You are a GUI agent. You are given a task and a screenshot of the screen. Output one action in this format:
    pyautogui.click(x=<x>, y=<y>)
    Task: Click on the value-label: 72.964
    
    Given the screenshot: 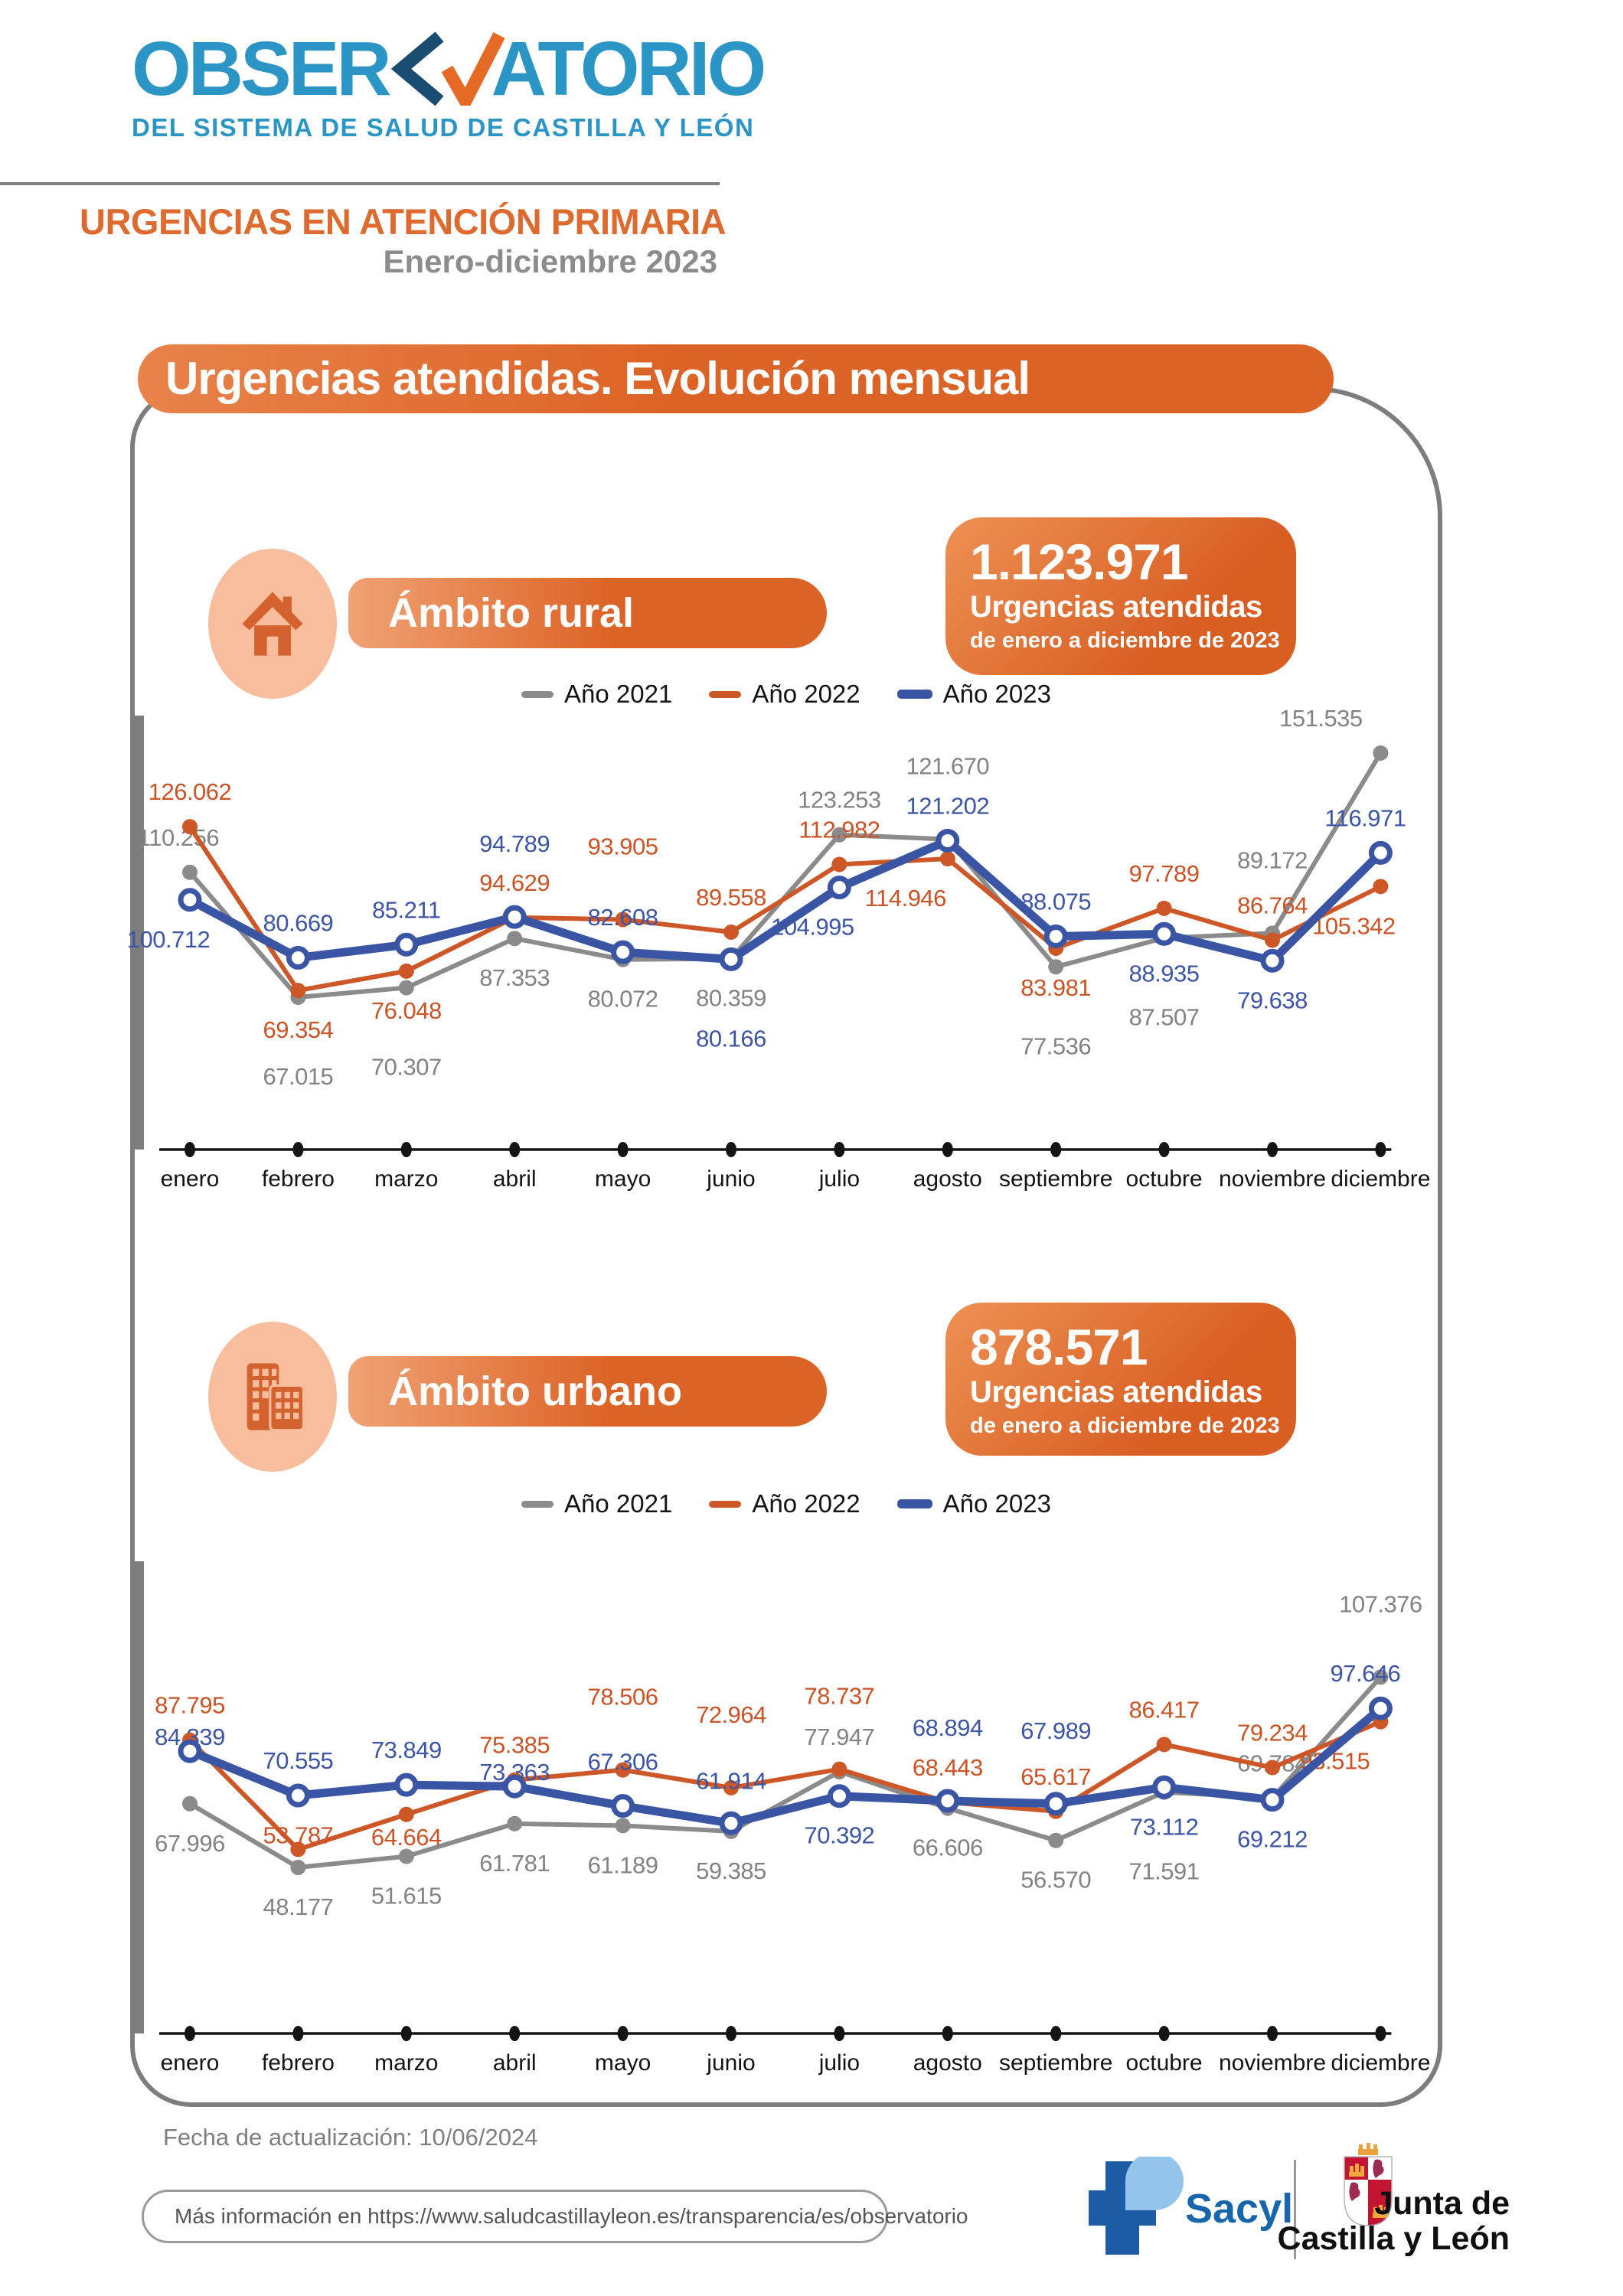 What is the action you would take?
    pyautogui.click(x=731, y=1714)
    